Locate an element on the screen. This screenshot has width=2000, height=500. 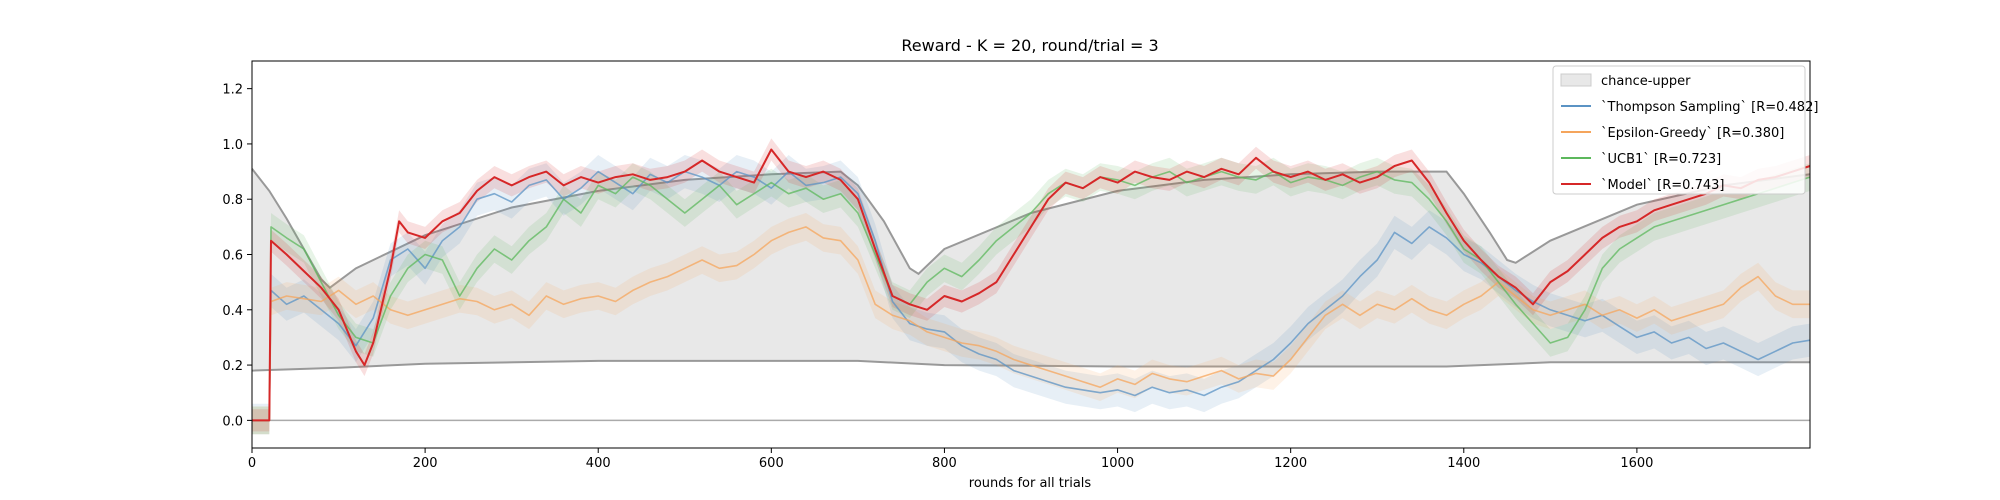
chance-lower-line is located at coordinates (1030, 365).